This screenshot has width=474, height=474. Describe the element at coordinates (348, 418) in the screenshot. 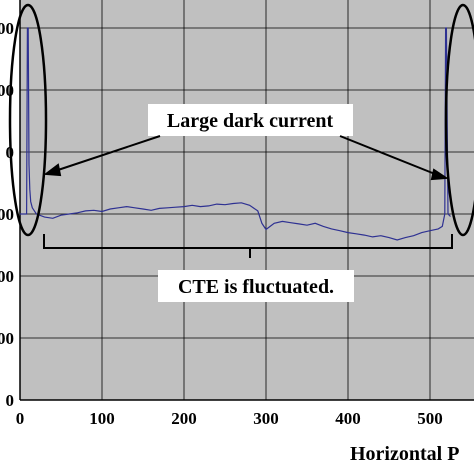

I see `x-tick-label: 400` at that location.